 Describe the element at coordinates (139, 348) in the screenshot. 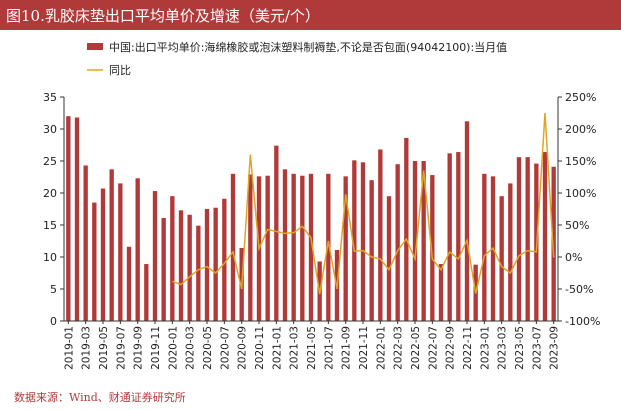

I see `x-tick-label: 2019-09` at that location.